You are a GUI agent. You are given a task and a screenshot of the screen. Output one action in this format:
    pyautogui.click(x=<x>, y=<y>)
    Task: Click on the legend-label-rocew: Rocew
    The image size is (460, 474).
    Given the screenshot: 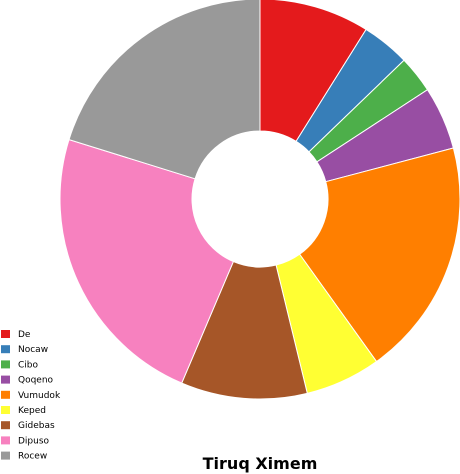 What is the action you would take?
    pyautogui.click(x=32, y=457)
    